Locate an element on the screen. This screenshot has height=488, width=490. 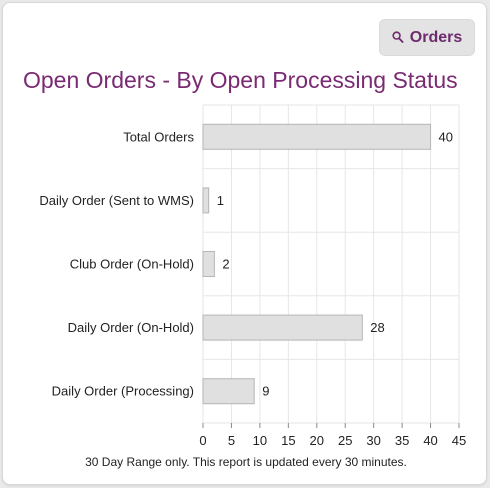
data-label: 2 is located at coordinates (225, 264).